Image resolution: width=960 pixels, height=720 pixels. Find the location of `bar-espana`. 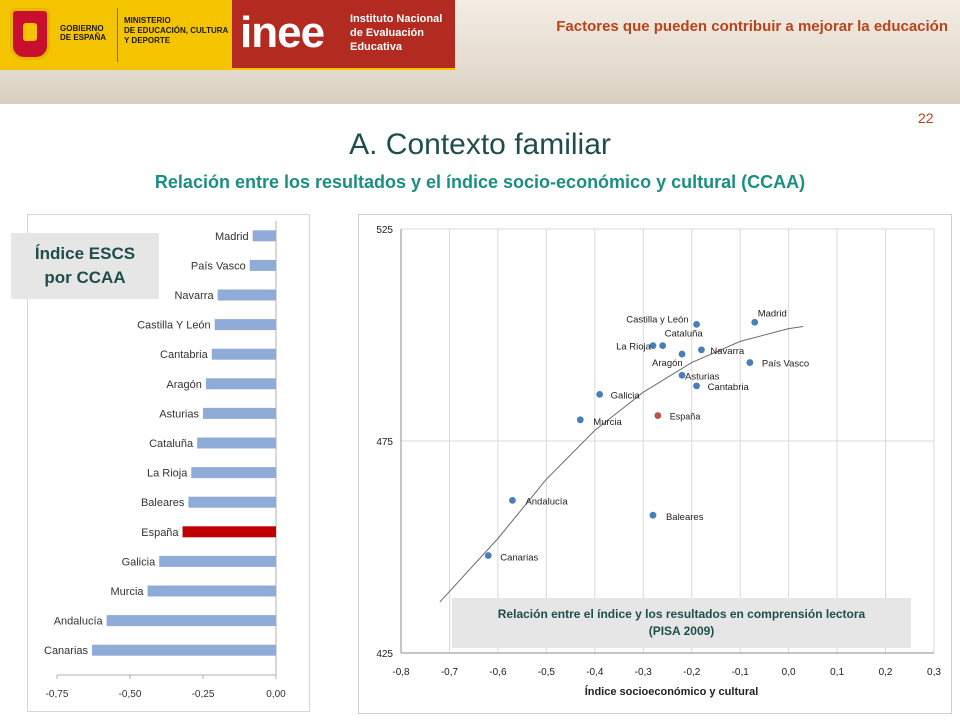

bar-espana is located at coordinates (229, 532).